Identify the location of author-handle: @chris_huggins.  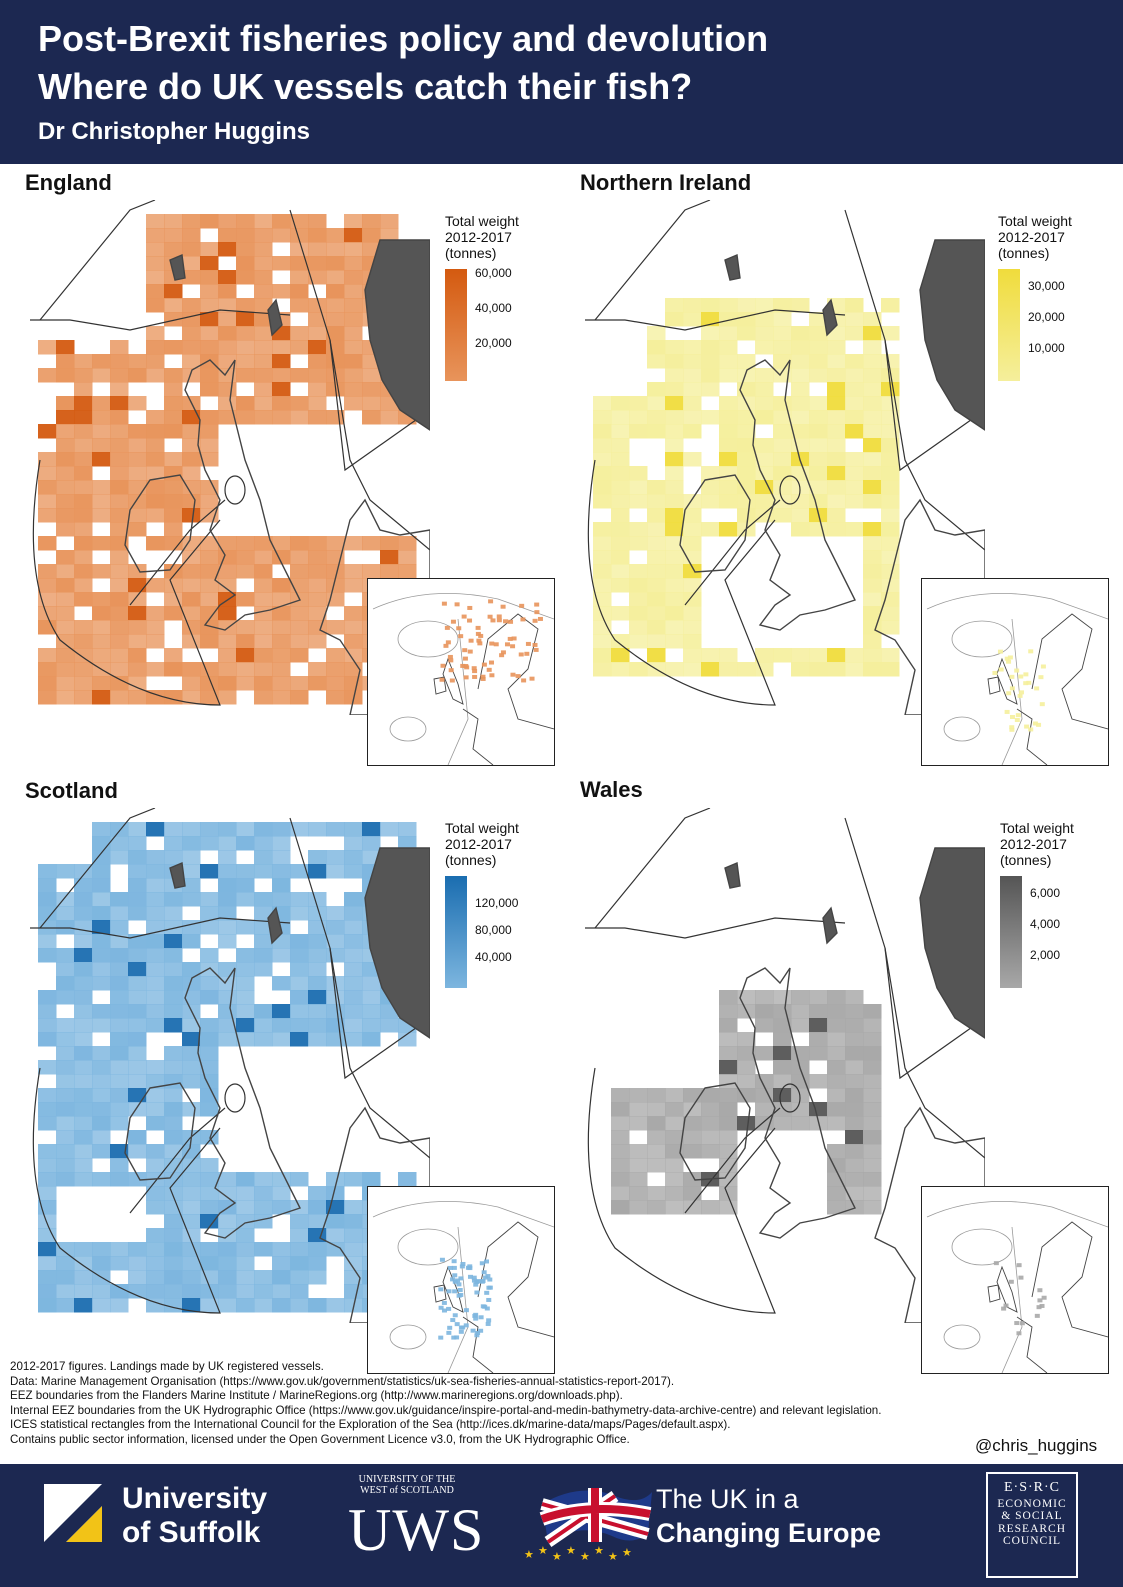
(1036, 1445).